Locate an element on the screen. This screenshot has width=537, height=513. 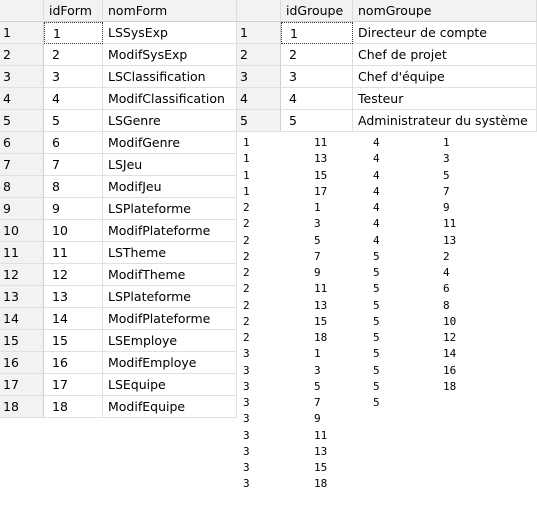
name-cell: ModifGenre is located at coordinates (170, 143).